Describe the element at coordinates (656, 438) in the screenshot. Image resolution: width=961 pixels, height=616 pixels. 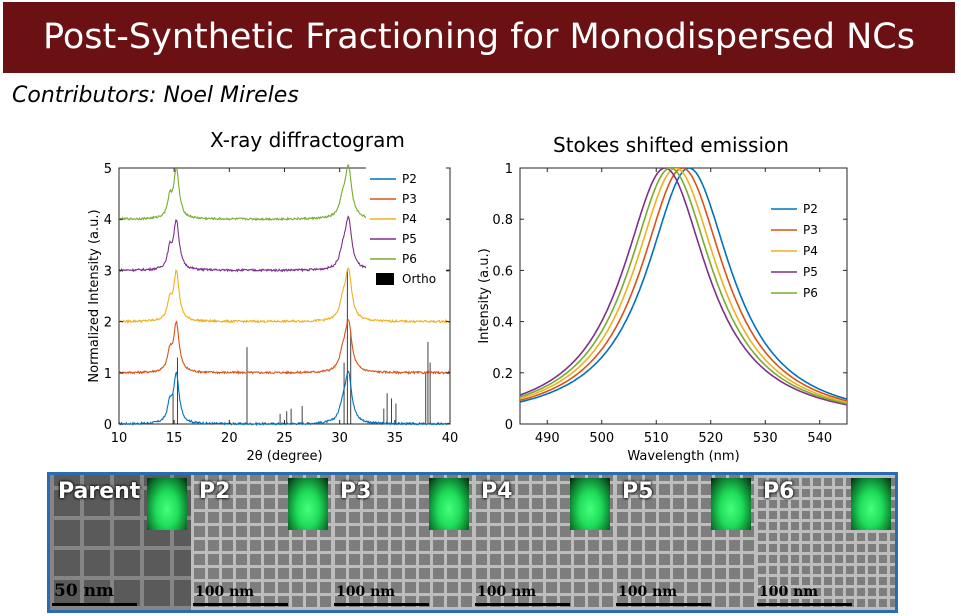
I see `pl-x-tick-label: 510` at that location.